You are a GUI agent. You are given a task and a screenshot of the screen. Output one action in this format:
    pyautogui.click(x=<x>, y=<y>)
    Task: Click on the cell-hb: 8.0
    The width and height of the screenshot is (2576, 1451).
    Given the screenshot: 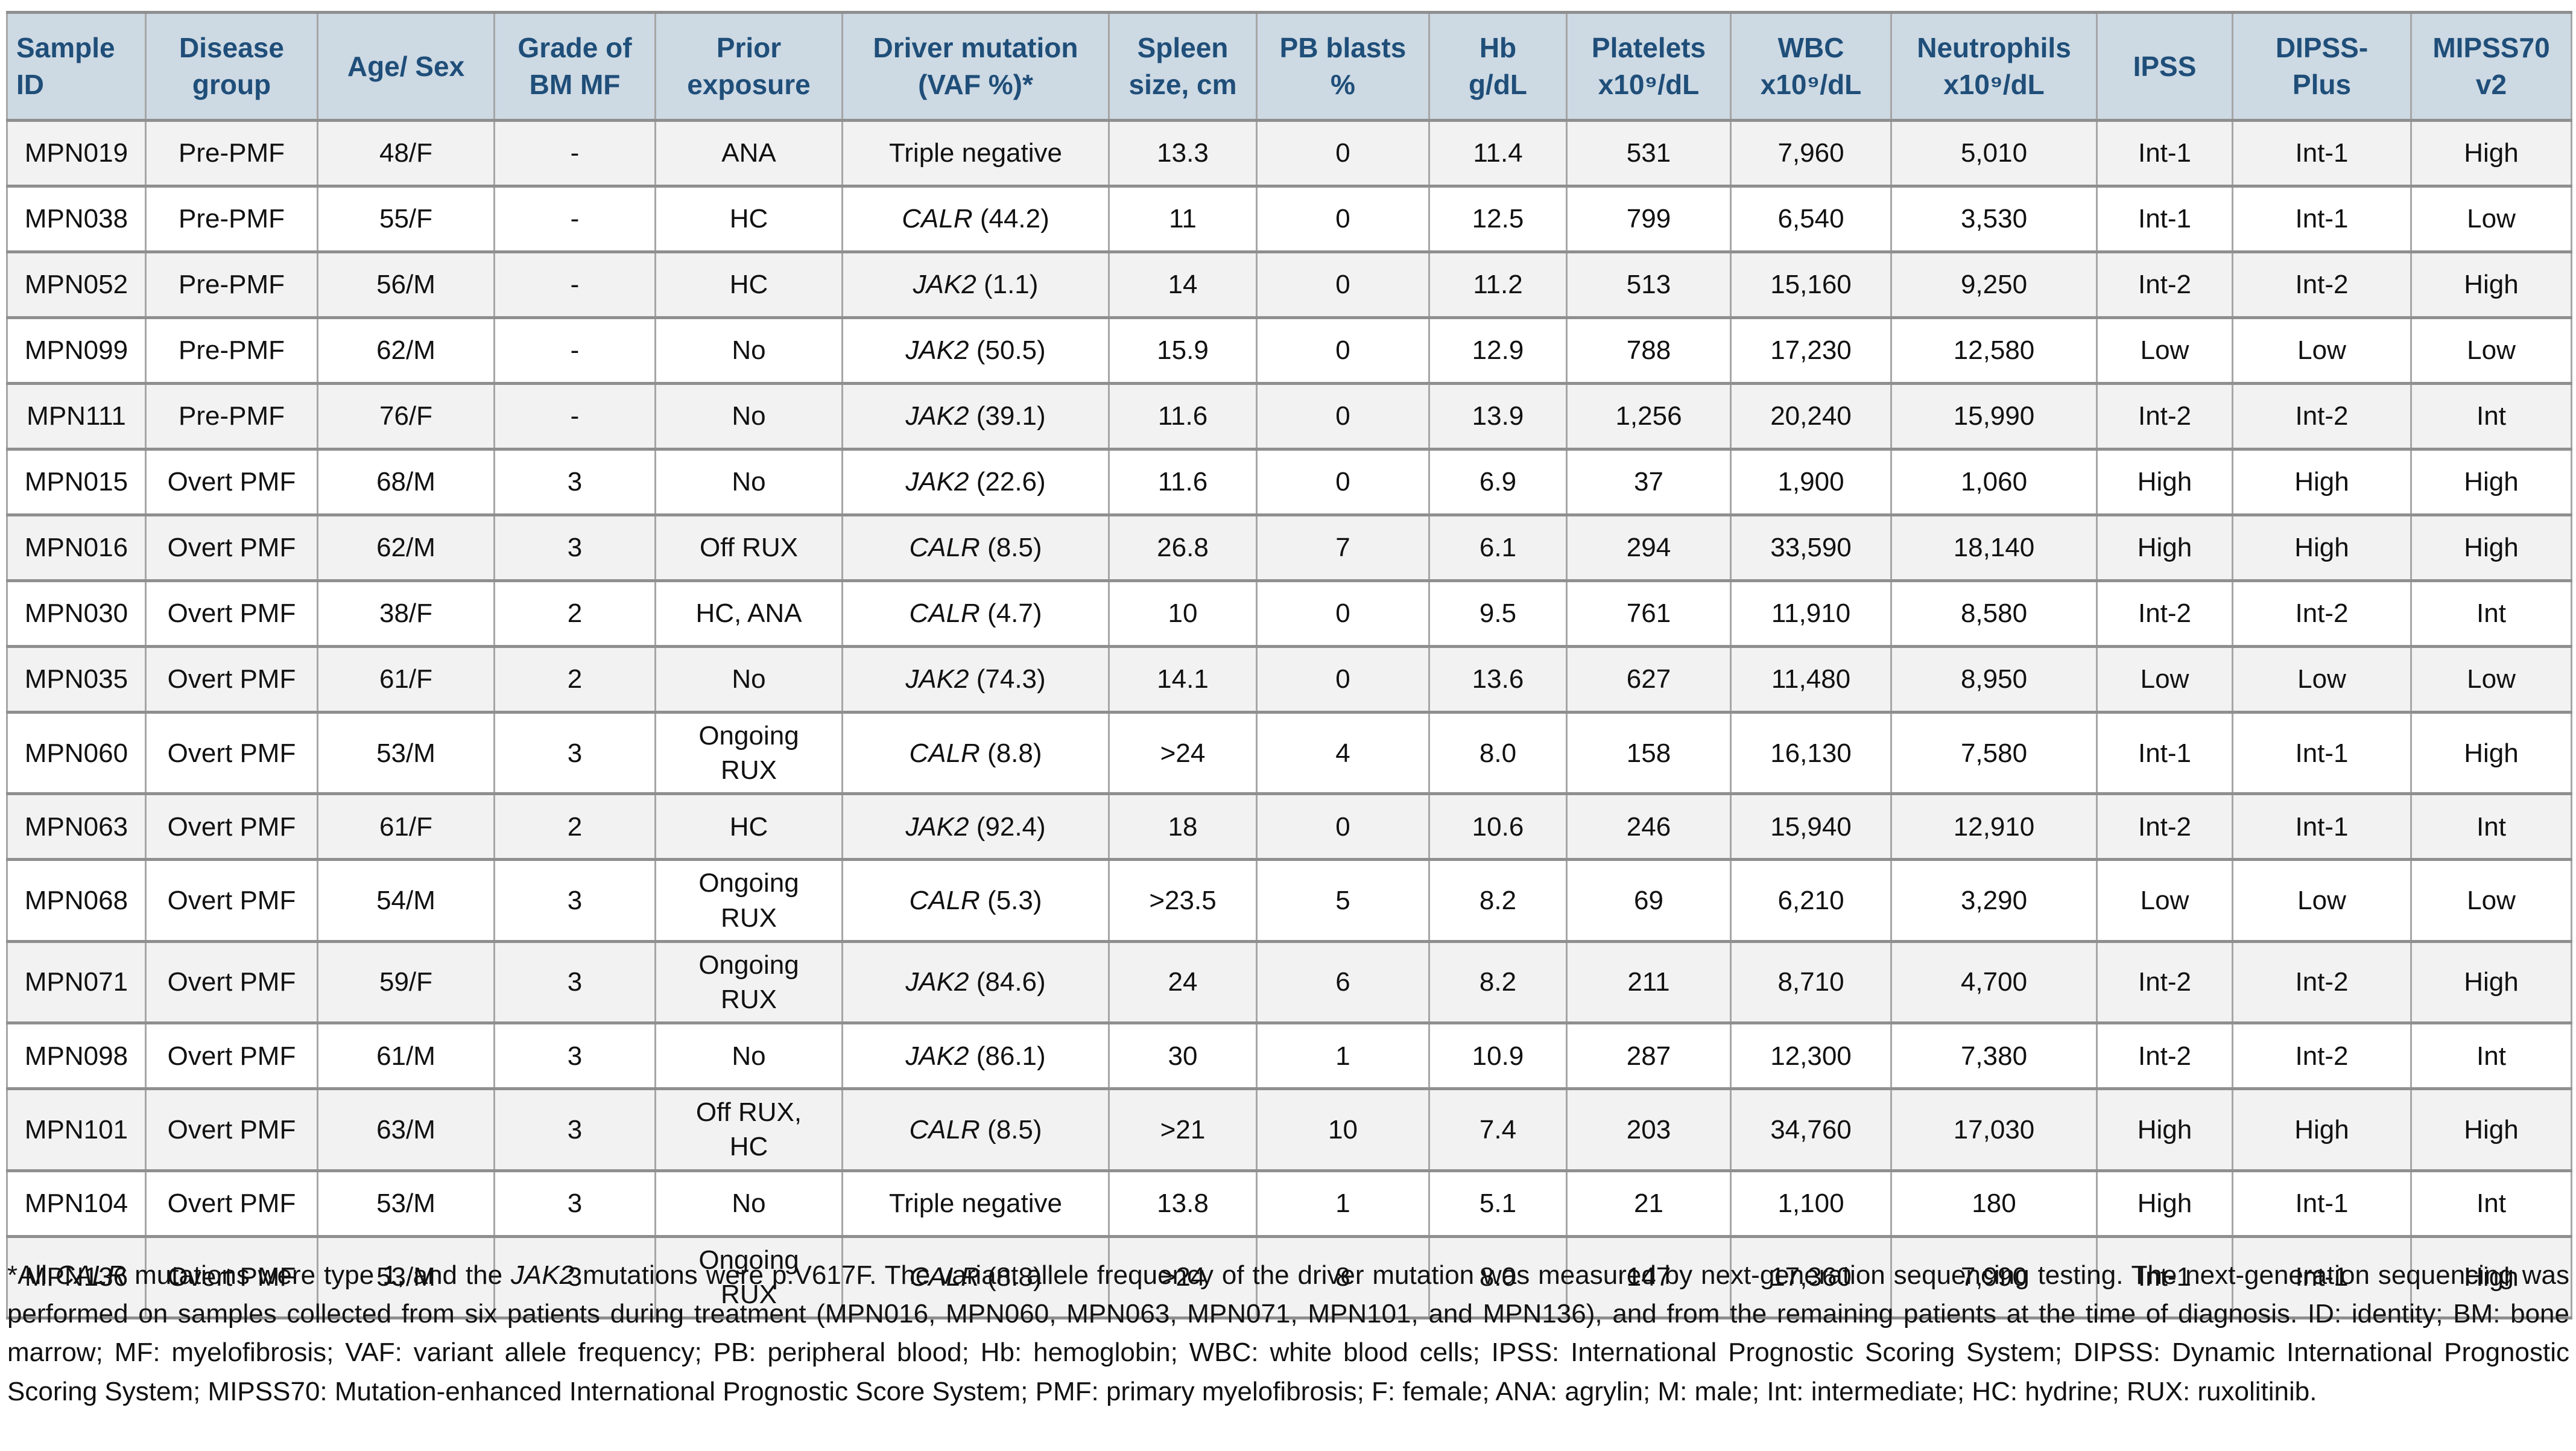 What is the action you would take?
    pyautogui.click(x=1498, y=753)
    